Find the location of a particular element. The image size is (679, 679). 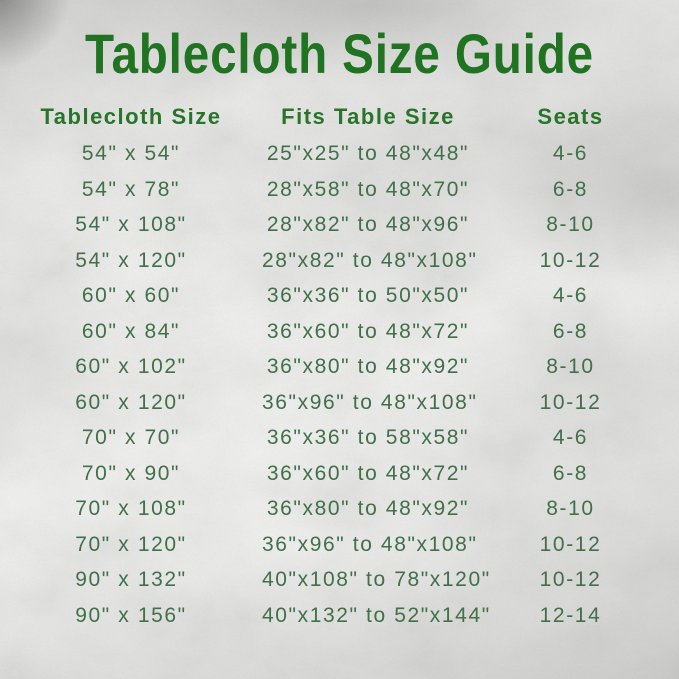

tablecloth-size-cell: 54" x 120" is located at coordinates (131, 260).